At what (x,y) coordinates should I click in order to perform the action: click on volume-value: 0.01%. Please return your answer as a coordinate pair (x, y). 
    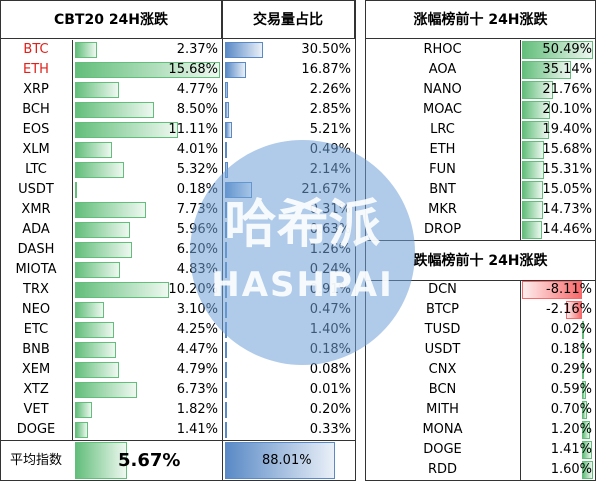
    Looking at the image, I should click on (330, 389).